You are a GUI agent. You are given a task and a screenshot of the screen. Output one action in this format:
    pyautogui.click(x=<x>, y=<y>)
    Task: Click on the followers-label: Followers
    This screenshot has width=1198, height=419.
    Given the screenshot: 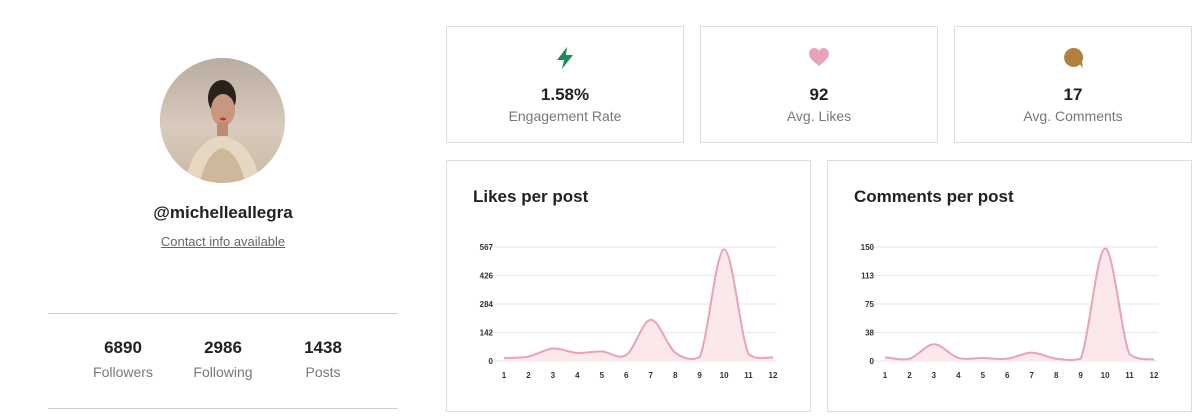 What is the action you would take?
    pyautogui.click(x=123, y=372)
    